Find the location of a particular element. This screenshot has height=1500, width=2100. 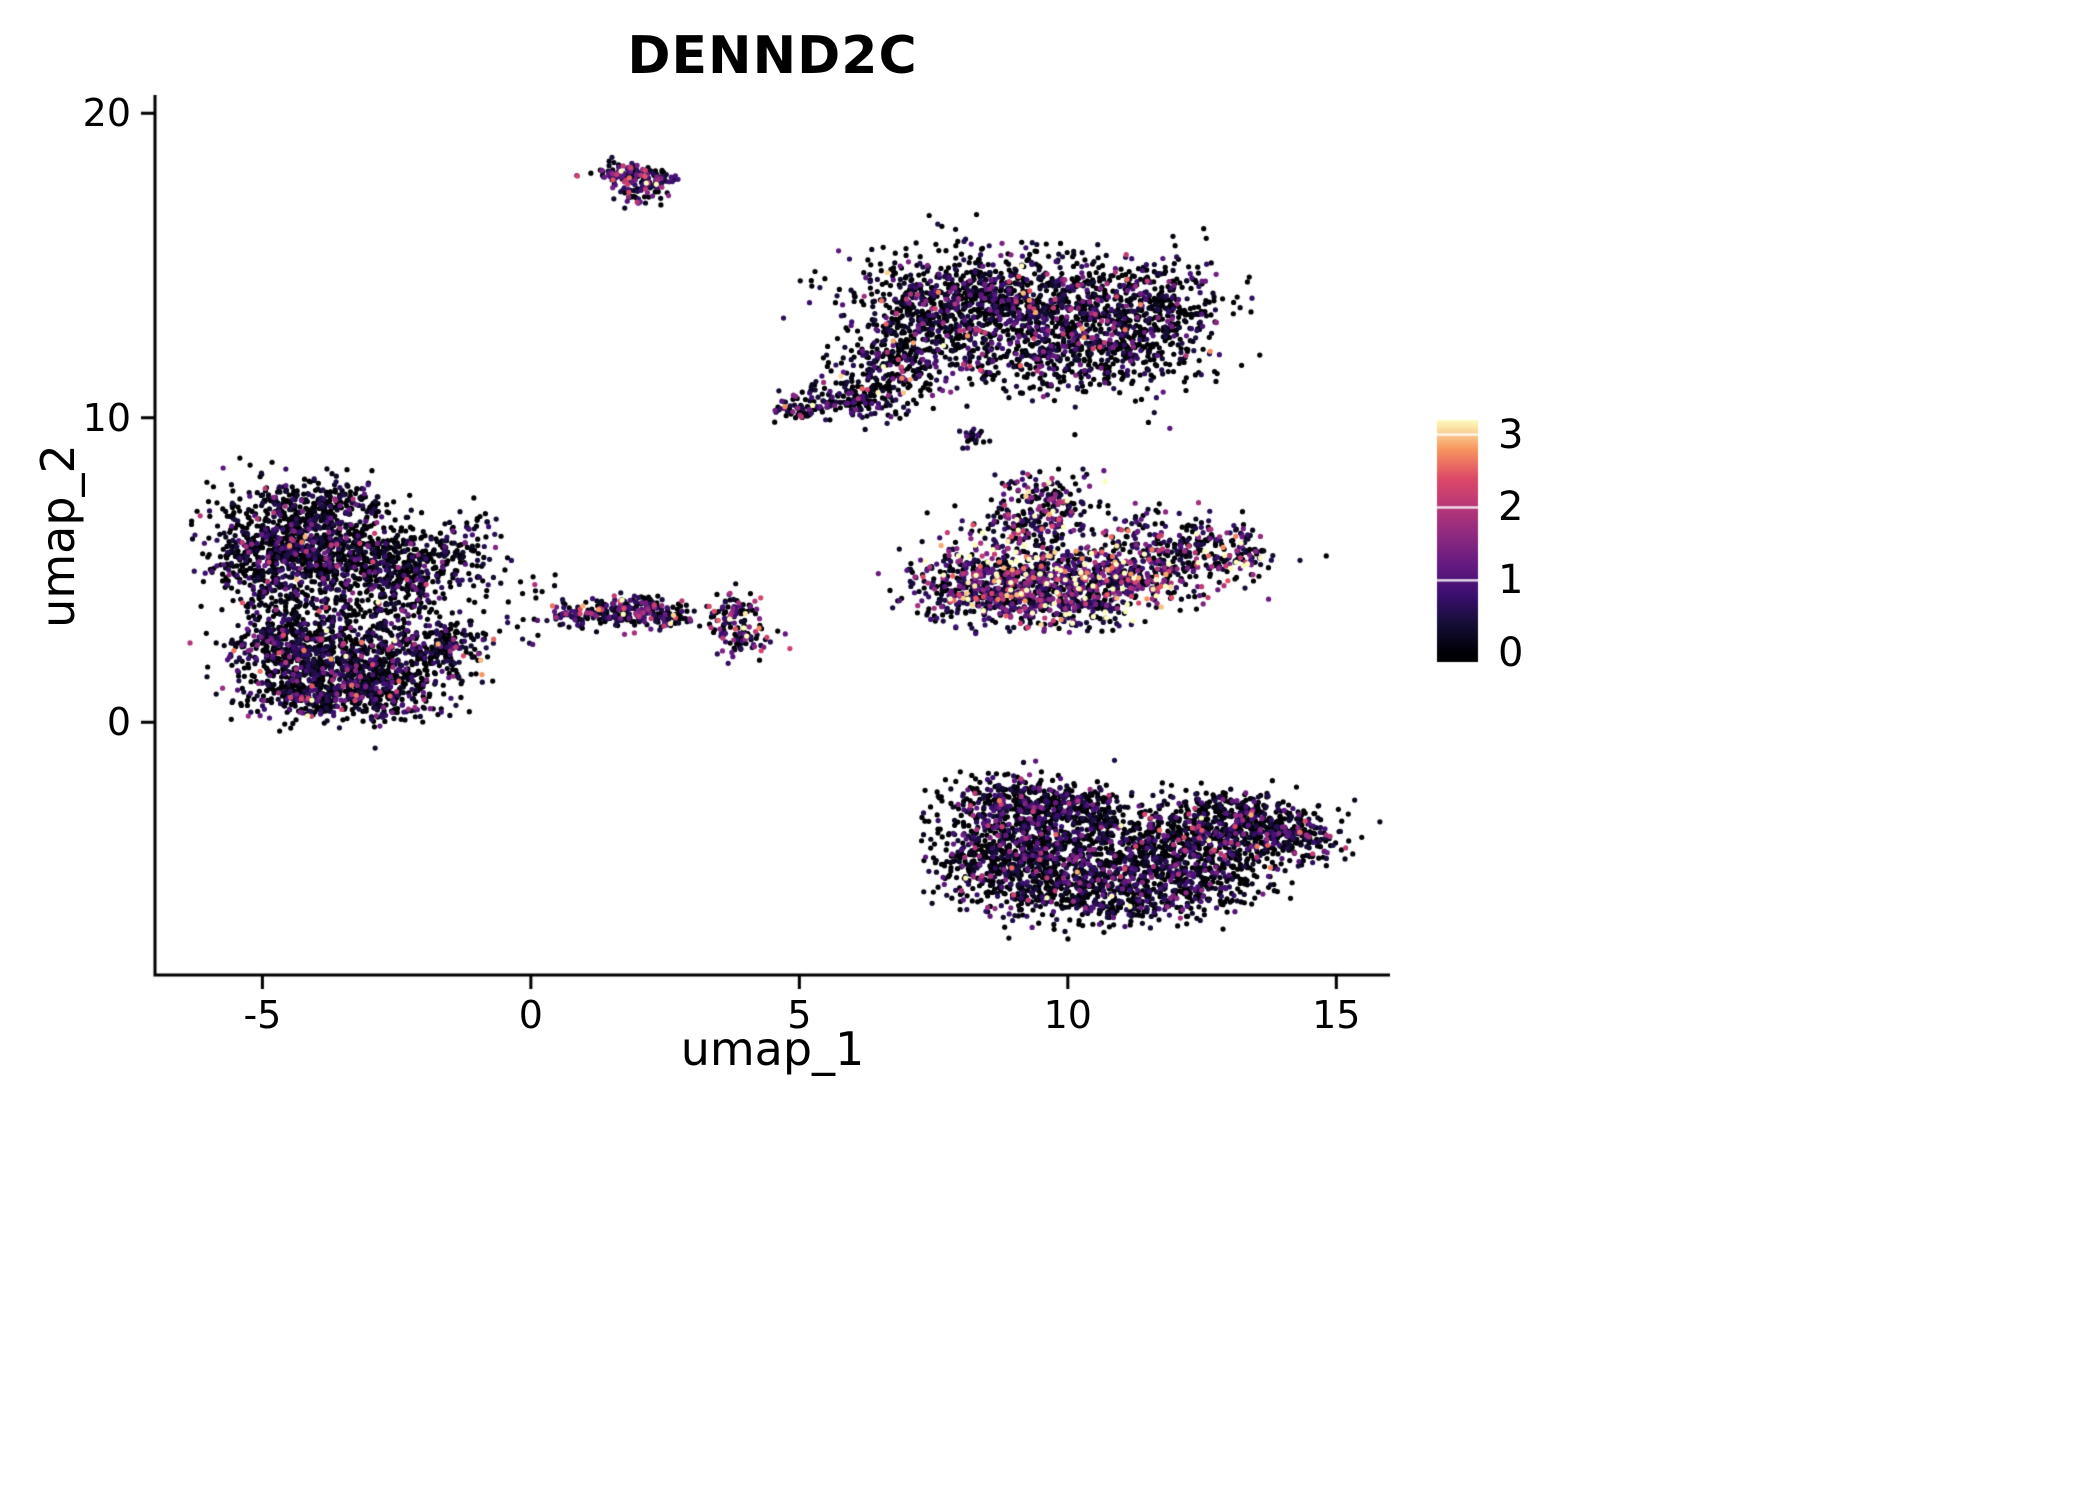

x-axis-label: umap_1 is located at coordinates (772, 1049).